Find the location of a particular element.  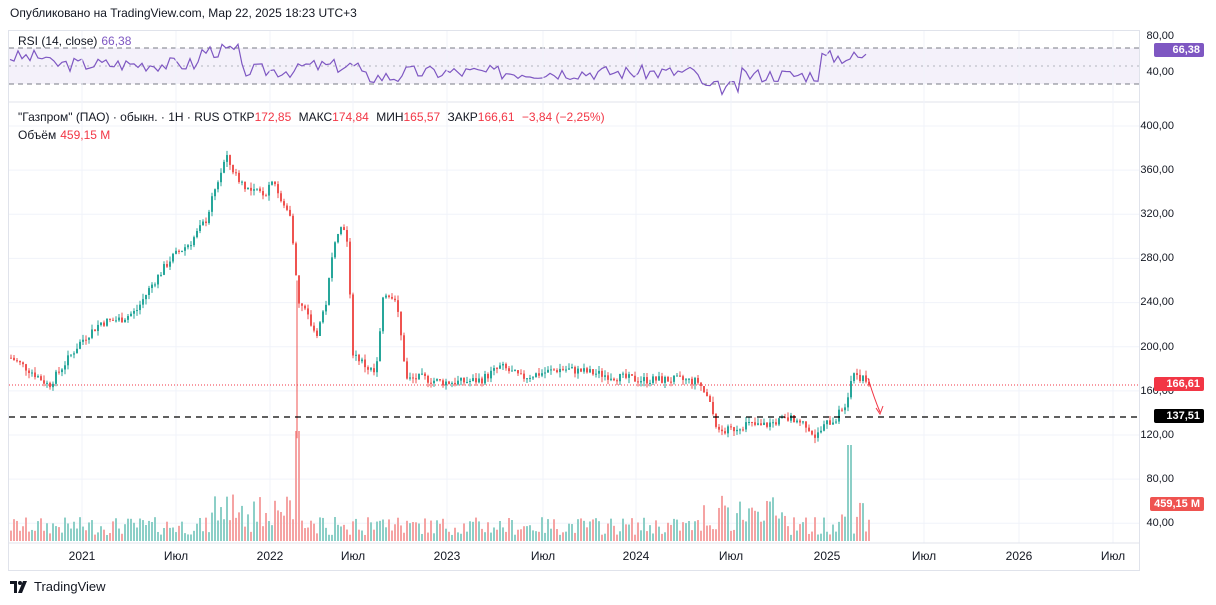

price-tick: 80,00 is located at coordinates (1160, 479).